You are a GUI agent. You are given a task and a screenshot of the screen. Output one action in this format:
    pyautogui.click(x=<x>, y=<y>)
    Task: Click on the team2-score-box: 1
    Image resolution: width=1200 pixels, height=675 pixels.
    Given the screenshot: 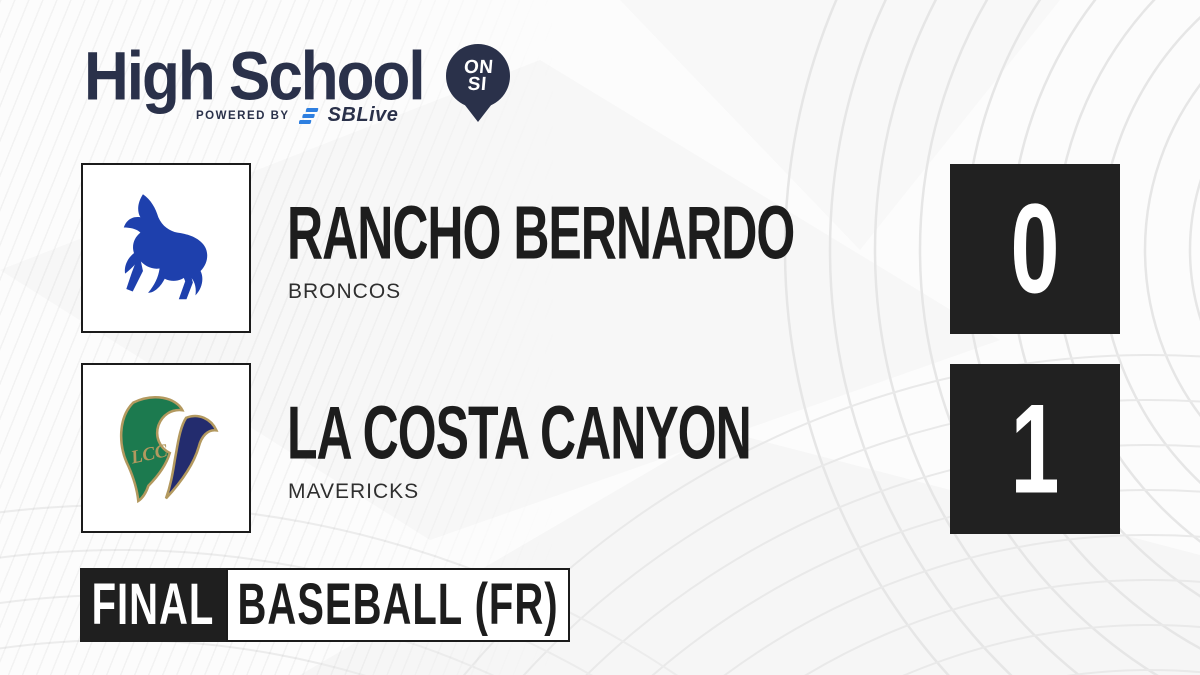 What is the action you would take?
    pyautogui.click(x=1035, y=449)
    